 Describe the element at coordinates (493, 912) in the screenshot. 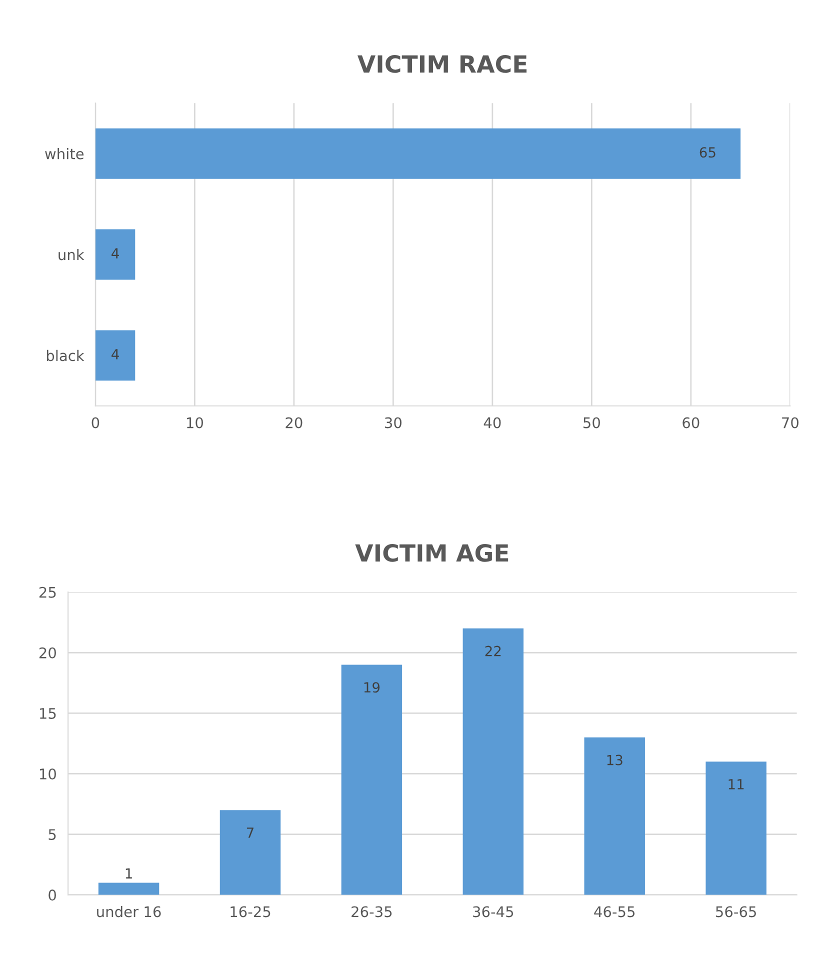

I see `x-tick-label: 36-45` at that location.